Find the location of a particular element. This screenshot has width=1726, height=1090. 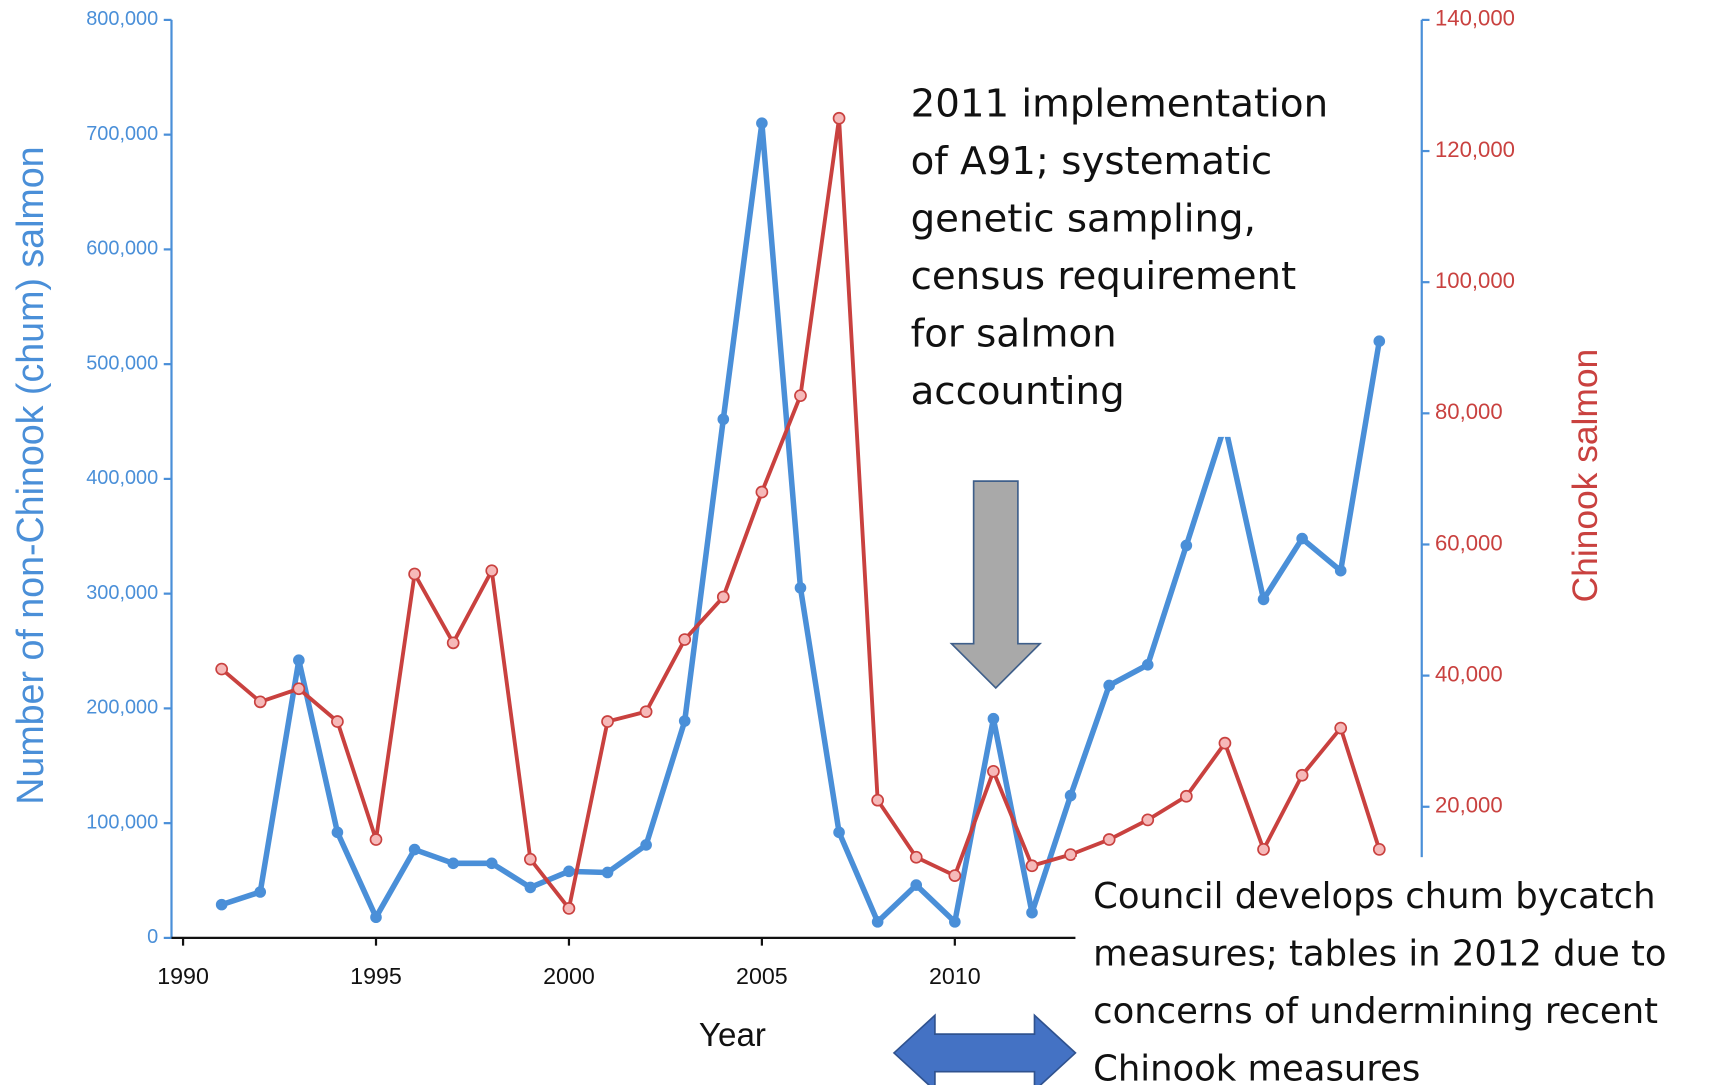

annotation-text: Chinook measures is located at coordinates (1256, 1067).